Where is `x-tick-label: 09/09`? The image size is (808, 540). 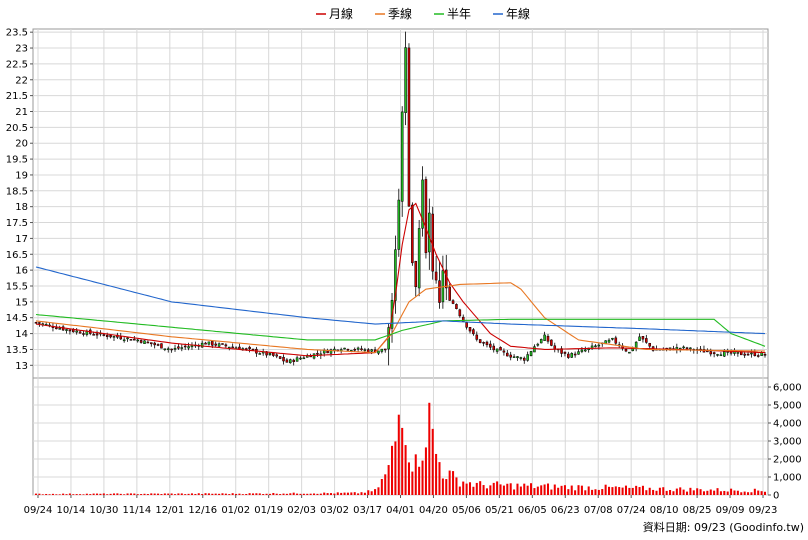 x-tick-label: 09/09 is located at coordinates (730, 510).